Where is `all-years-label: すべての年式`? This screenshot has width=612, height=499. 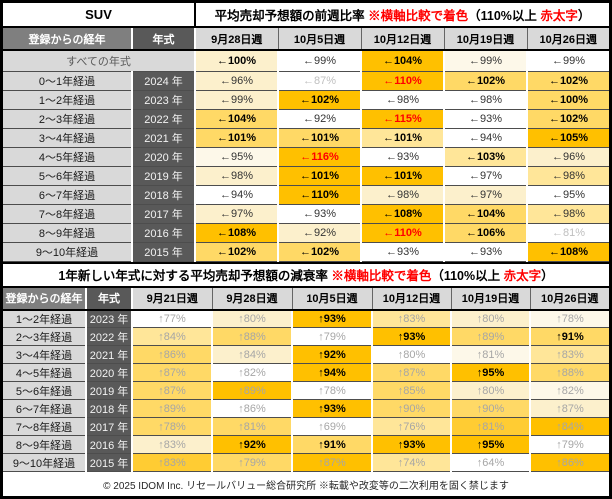 all-years-label: すべての年式 is located at coordinates (100, 61).